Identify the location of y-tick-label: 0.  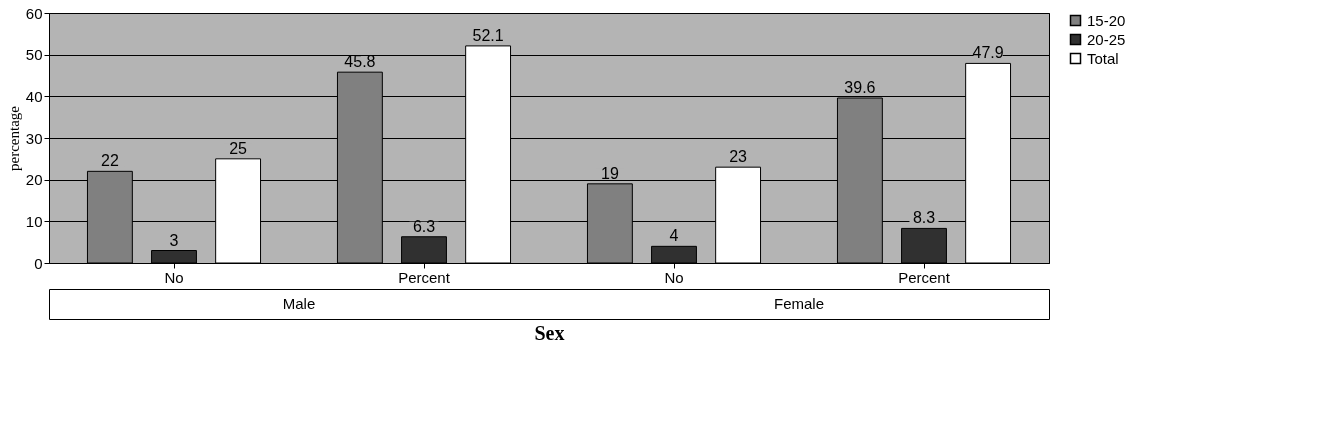
(38, 263).